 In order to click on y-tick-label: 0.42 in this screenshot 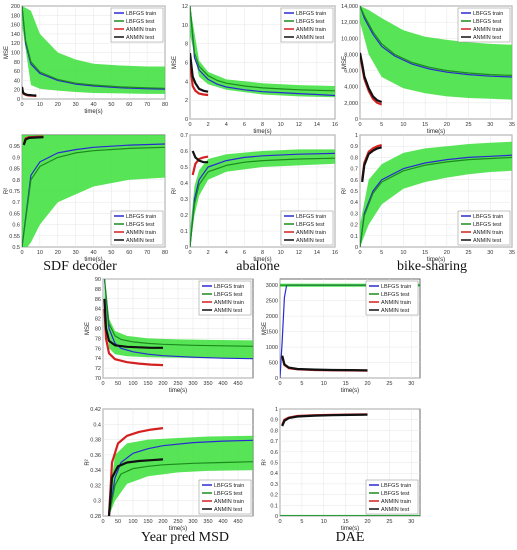, I will do `click(95, 410)`.